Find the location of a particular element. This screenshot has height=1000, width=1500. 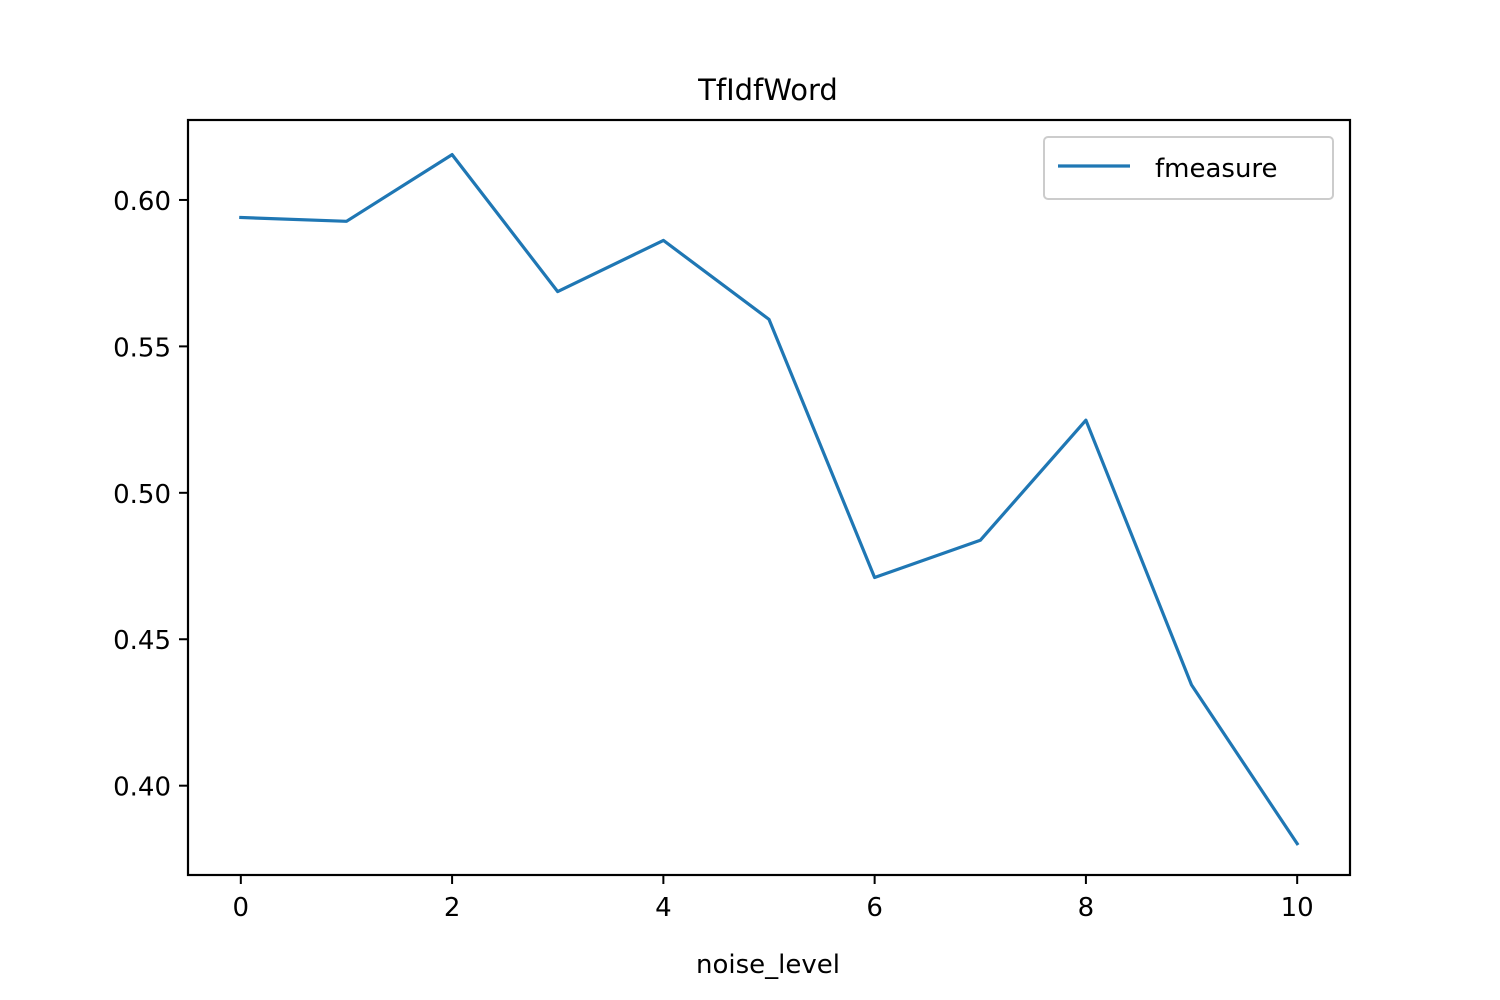

legend-label-fmeasure: fmeasure is located at coordinates (1216, 169).